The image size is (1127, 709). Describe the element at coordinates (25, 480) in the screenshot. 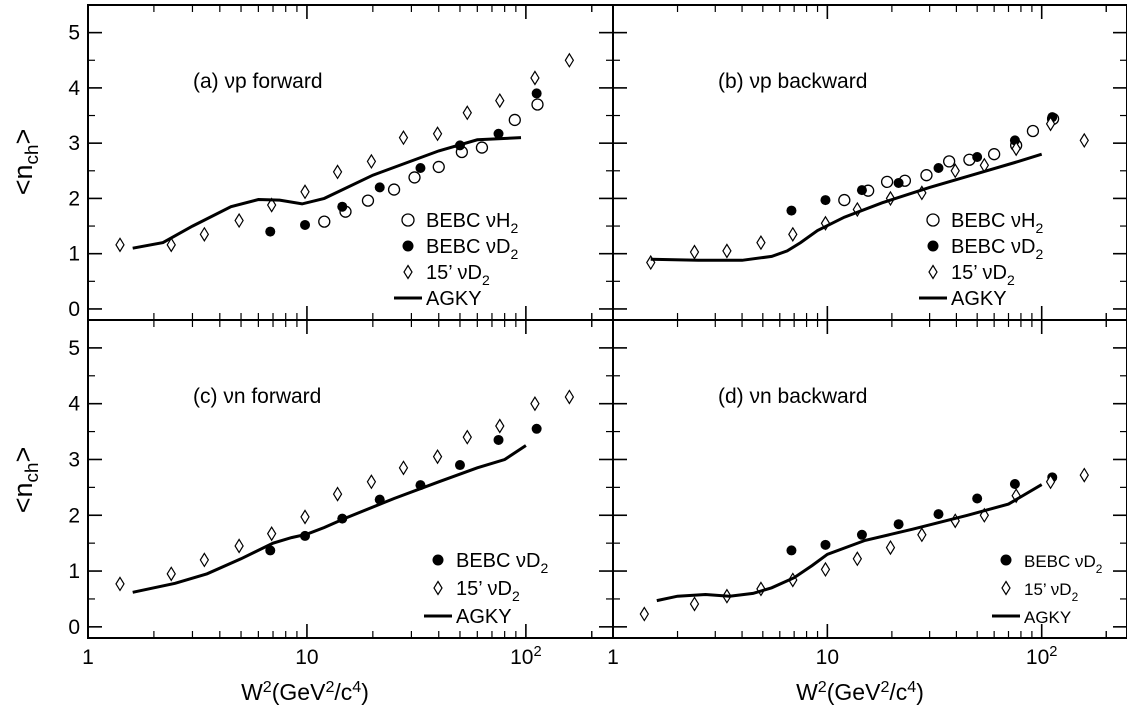

I see `y-axis-title-bottom: <nch>` at that location.